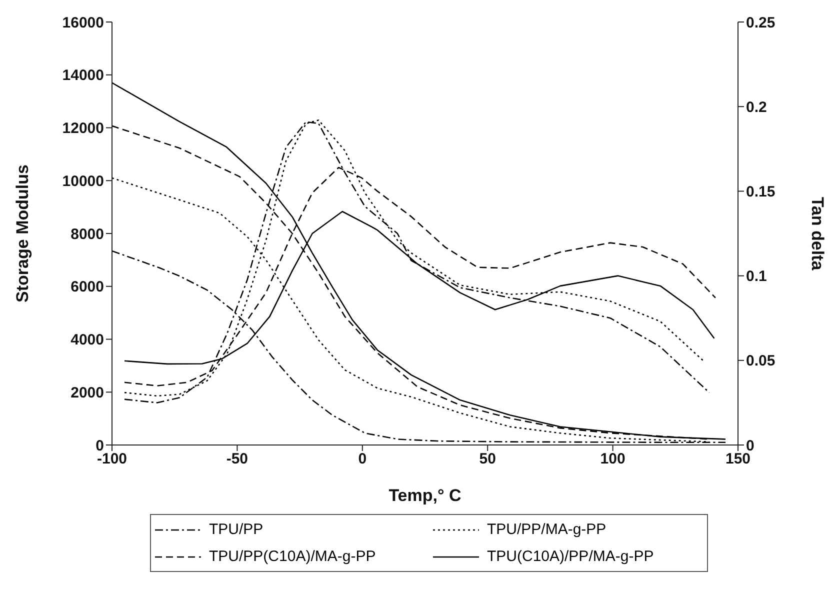  Describe the element at coordinates (817, 233) in the screenshot. I see `y2-axis-title: Tan delta` at that location.